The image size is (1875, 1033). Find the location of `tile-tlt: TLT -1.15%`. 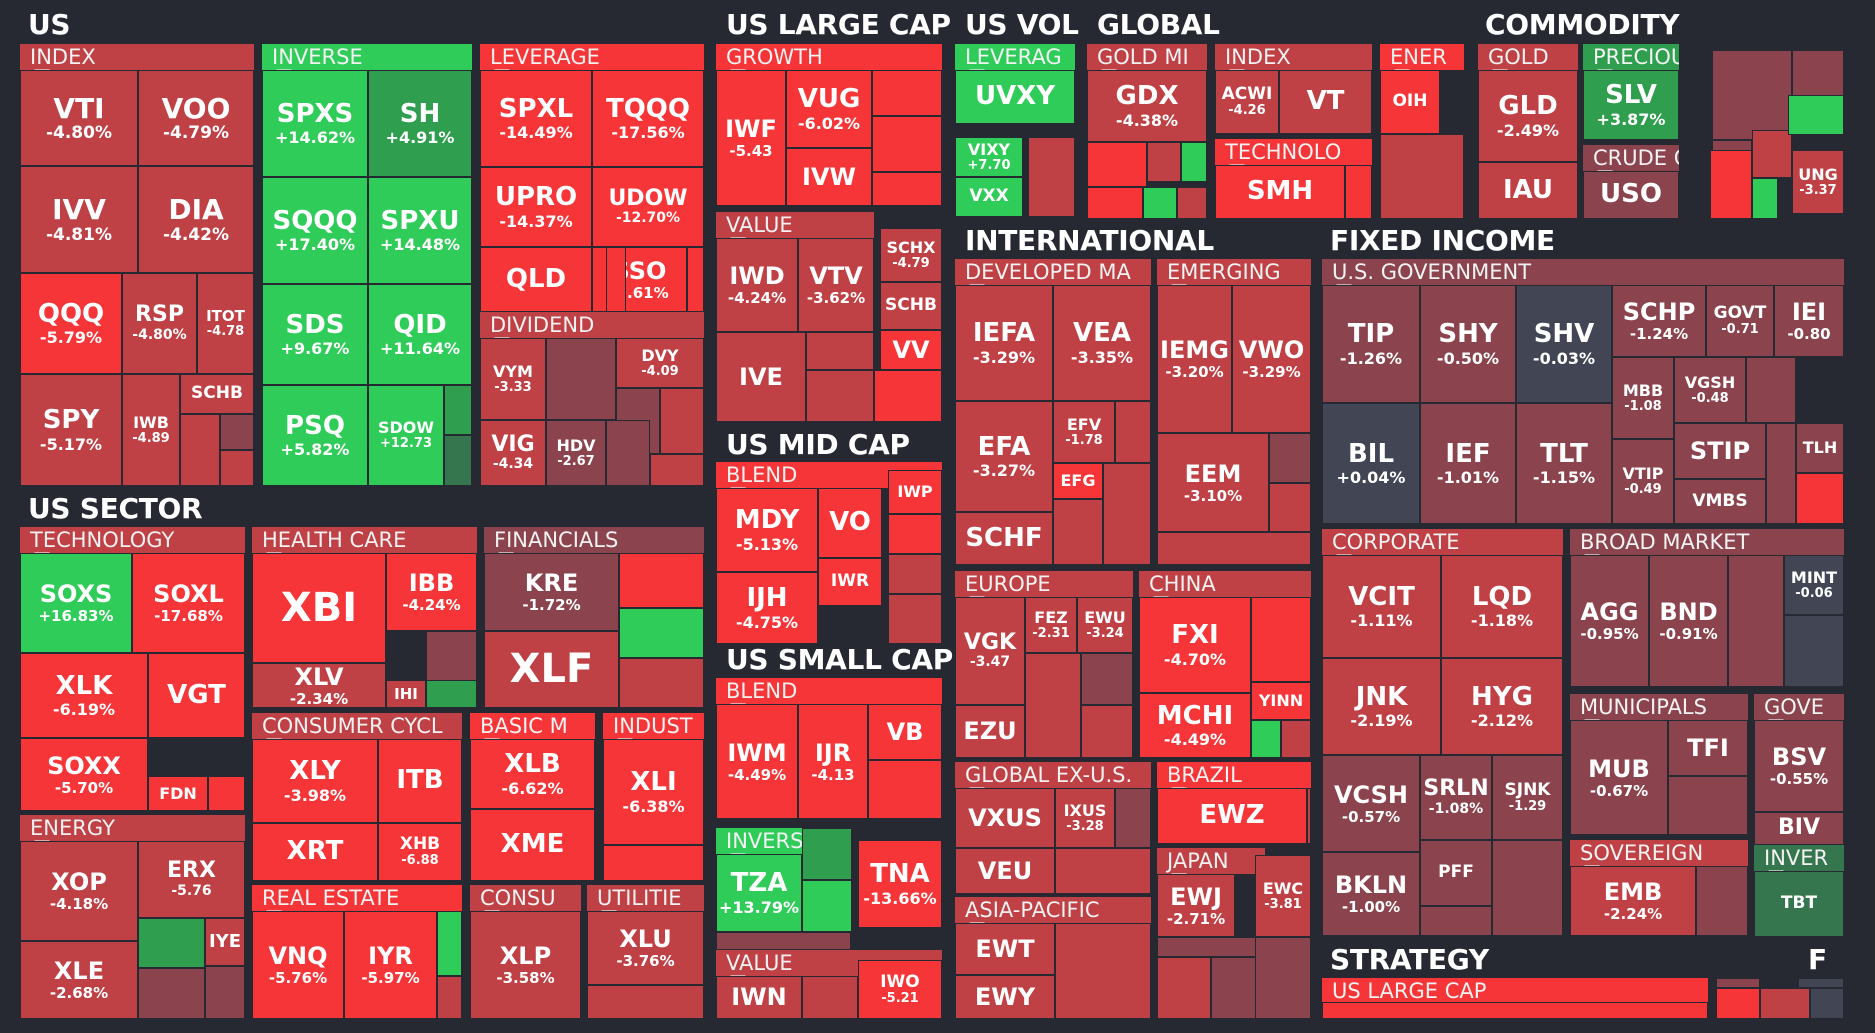

tile-tlt: TLT -1.15% is located at coordinates (1564, 463).